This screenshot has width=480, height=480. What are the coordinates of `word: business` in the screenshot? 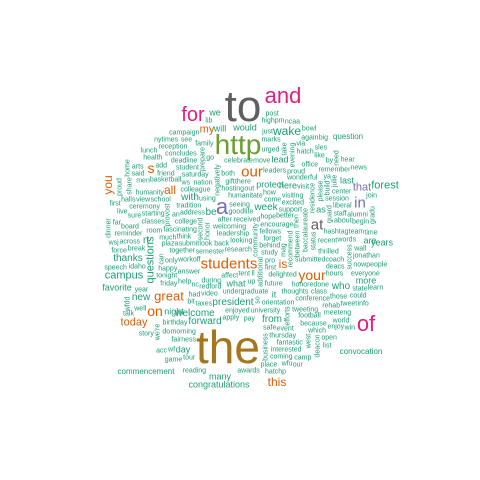 It's located at (266, 346).